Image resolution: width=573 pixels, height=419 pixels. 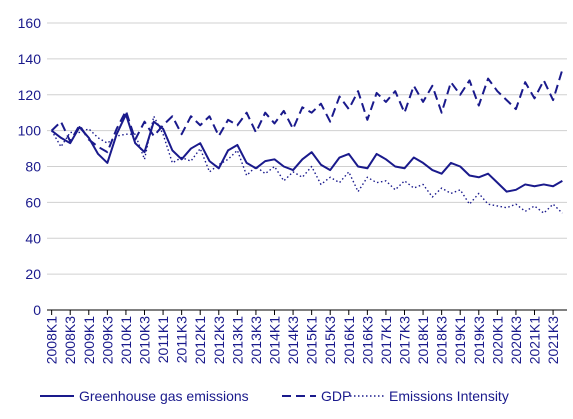 What do you see at coordinates (70, 340) in the screenshot?
I see `x-tick-label: 2008K3` at bounding box center [70, 340].